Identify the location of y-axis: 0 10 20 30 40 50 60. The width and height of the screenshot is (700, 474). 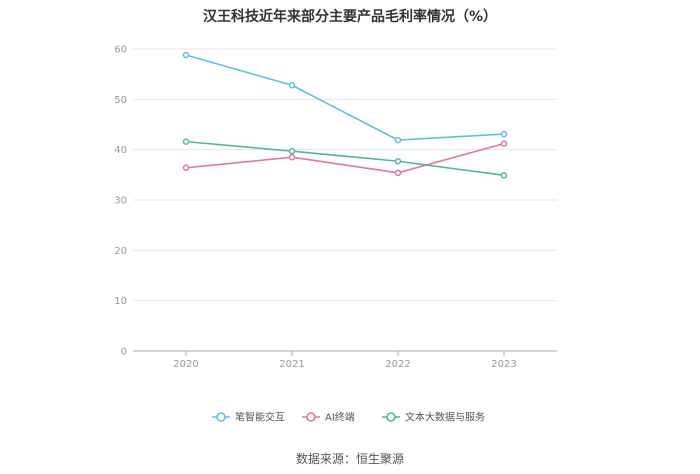
(120, 201).